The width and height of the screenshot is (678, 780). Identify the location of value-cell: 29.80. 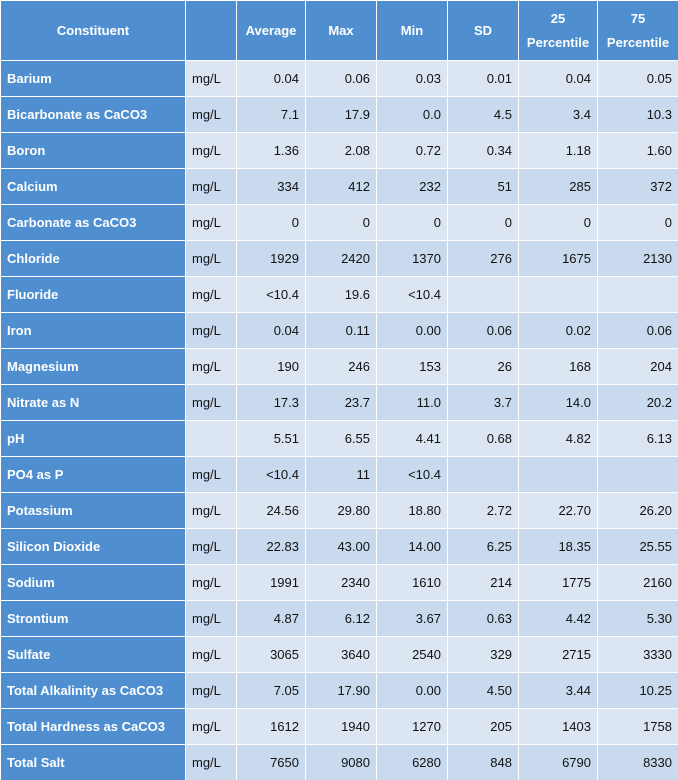
(341, 510).